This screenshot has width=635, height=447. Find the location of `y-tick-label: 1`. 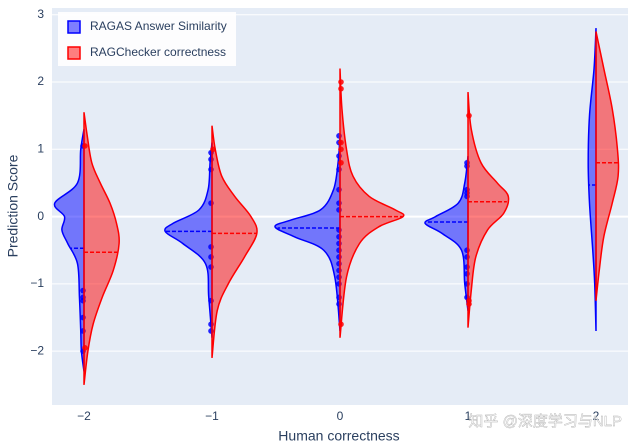

y-tick-label: 1 is located at coordinates (40, 148).